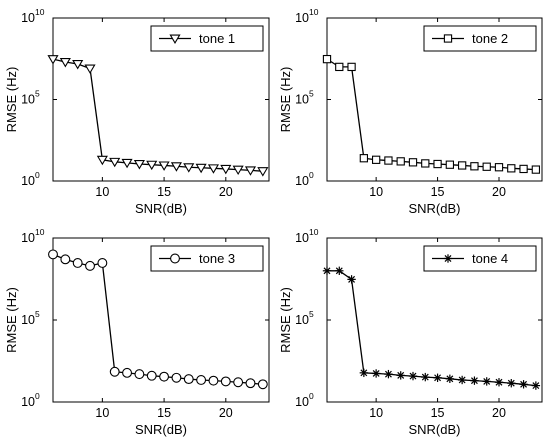 This screenshot has height=446, width=550. Describe the element at coordinates (217, 38) in the screenshot. I see `legend-label: tone 1` at that location.